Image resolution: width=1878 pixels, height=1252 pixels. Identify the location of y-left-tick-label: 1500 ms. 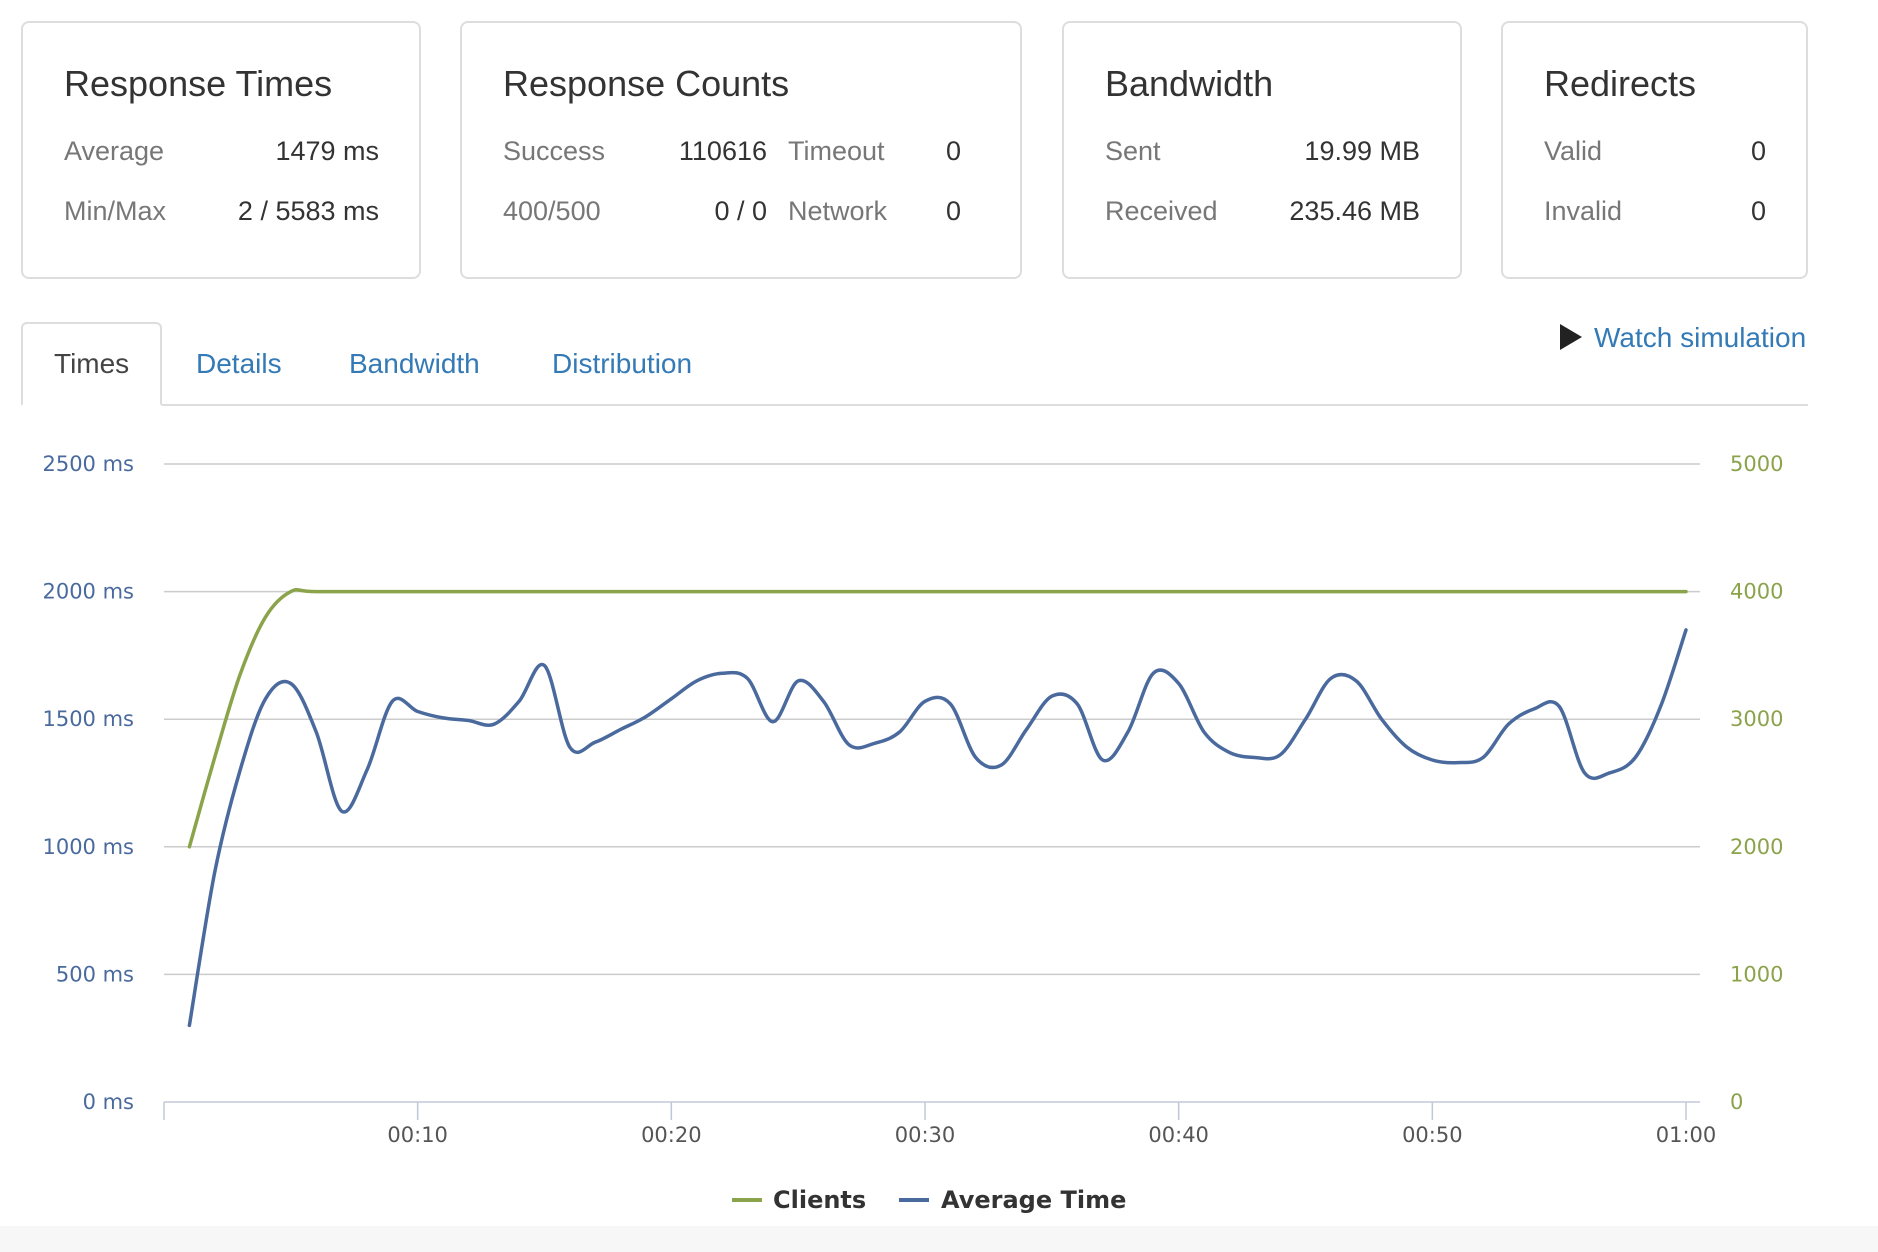
(88, 719).